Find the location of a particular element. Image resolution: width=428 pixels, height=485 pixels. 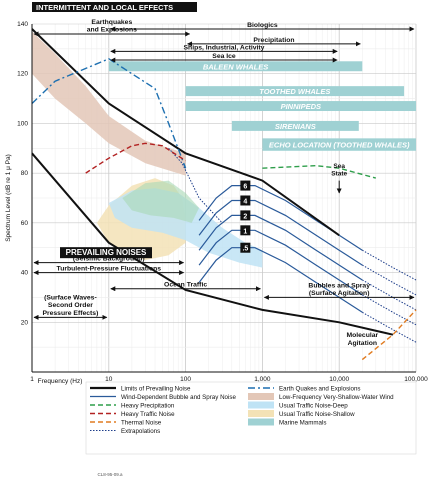

top-range-label-1: Biologics is located at coordinates (262, 25).